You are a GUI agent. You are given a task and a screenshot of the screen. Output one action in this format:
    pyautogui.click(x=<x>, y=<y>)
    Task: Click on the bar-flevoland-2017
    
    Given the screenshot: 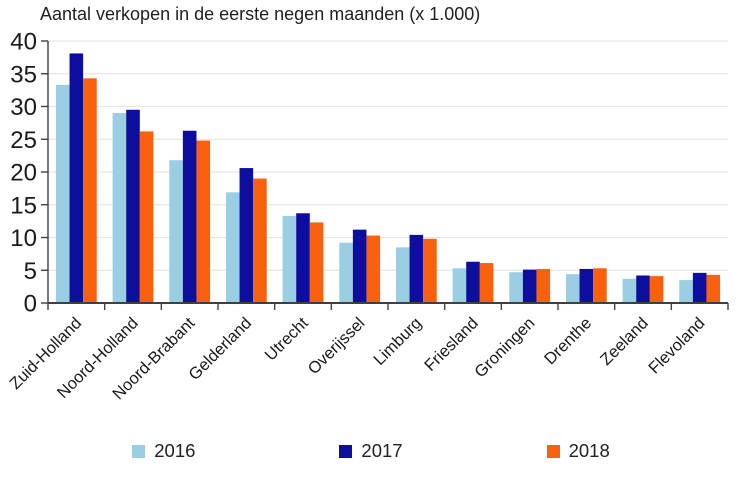 What is the action you would take?
    pyautogui.click(x=699, y=287)
    